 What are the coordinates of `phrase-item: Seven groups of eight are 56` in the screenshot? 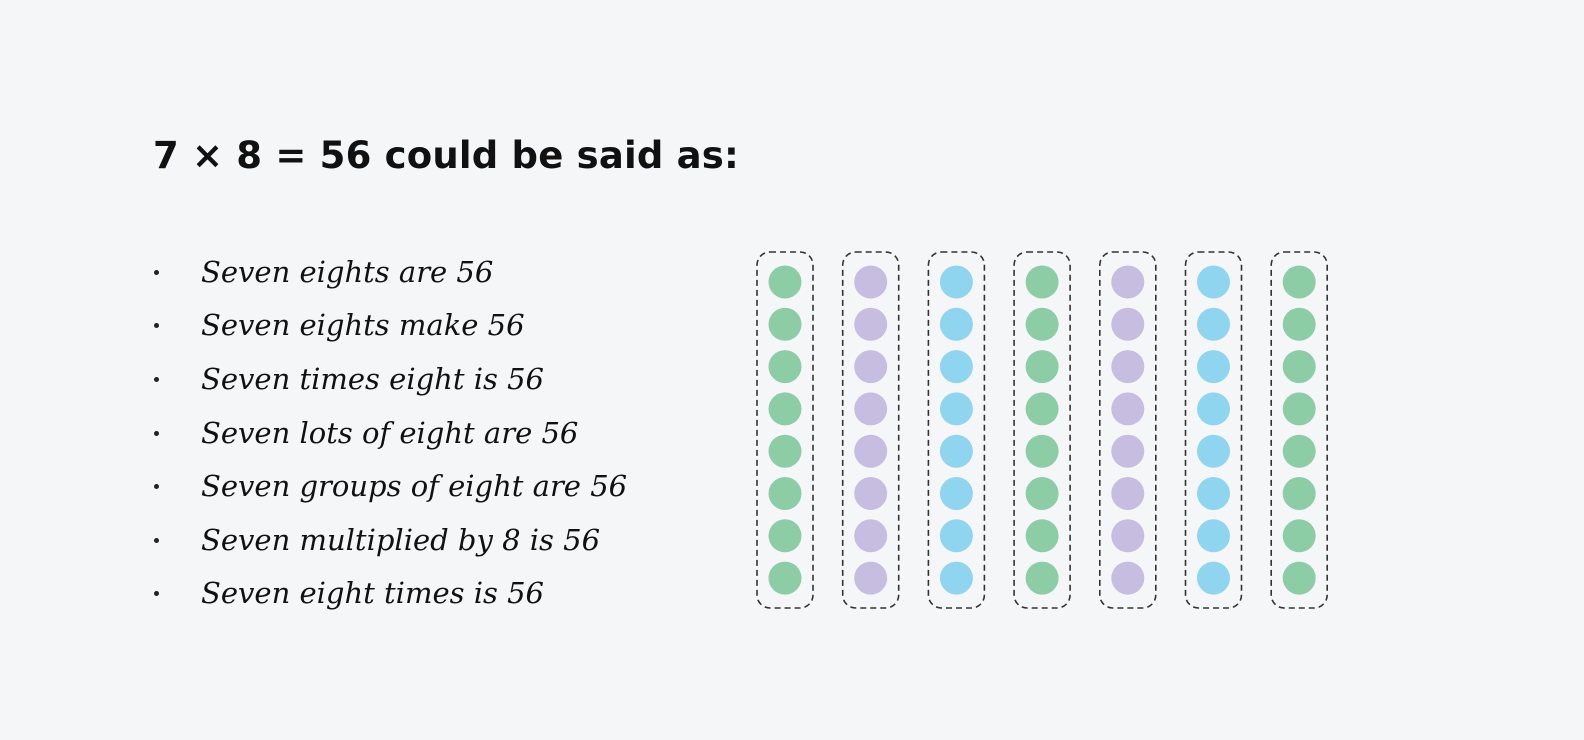 It's located at (388, 486).